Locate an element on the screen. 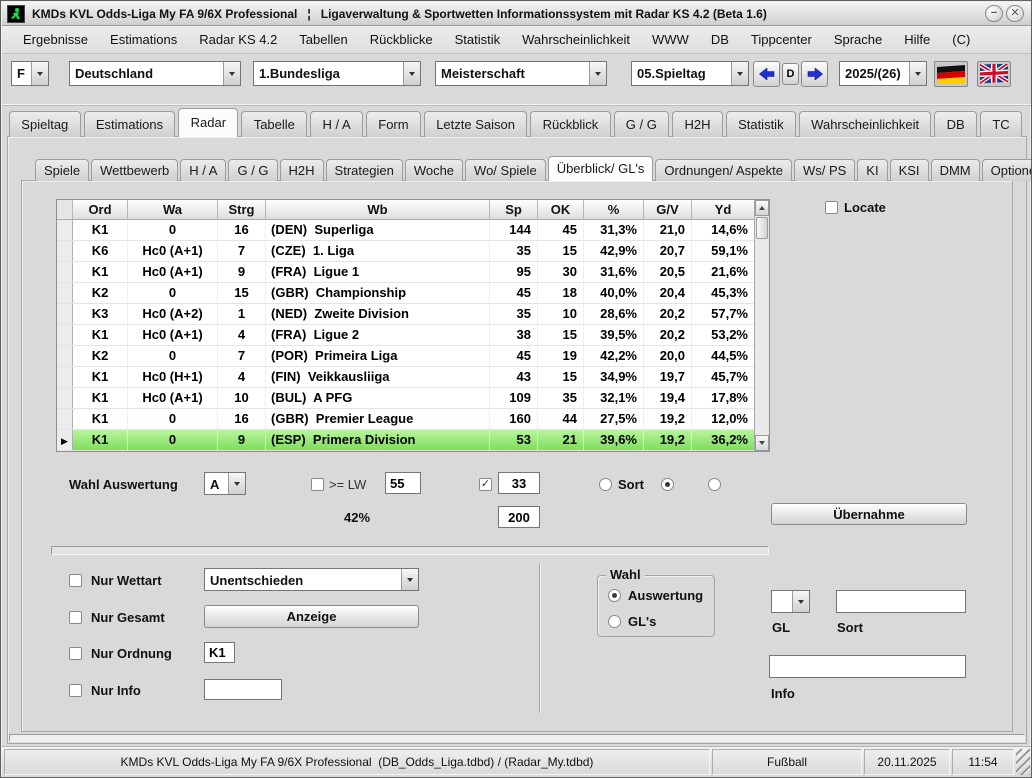 This screenshot has height=778, width=1032. outer-tab: H / A is located at coordinates (336, 124).